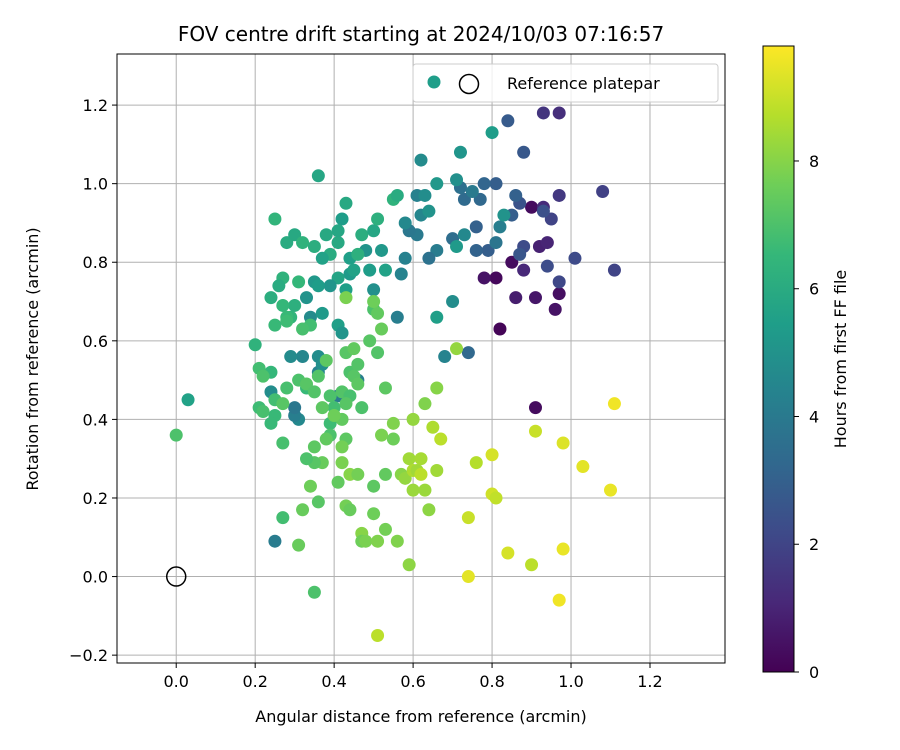 The width and height of the screenshot is (900, 750). I want to click on legend-label: Reference platepar, so click(583, 83).